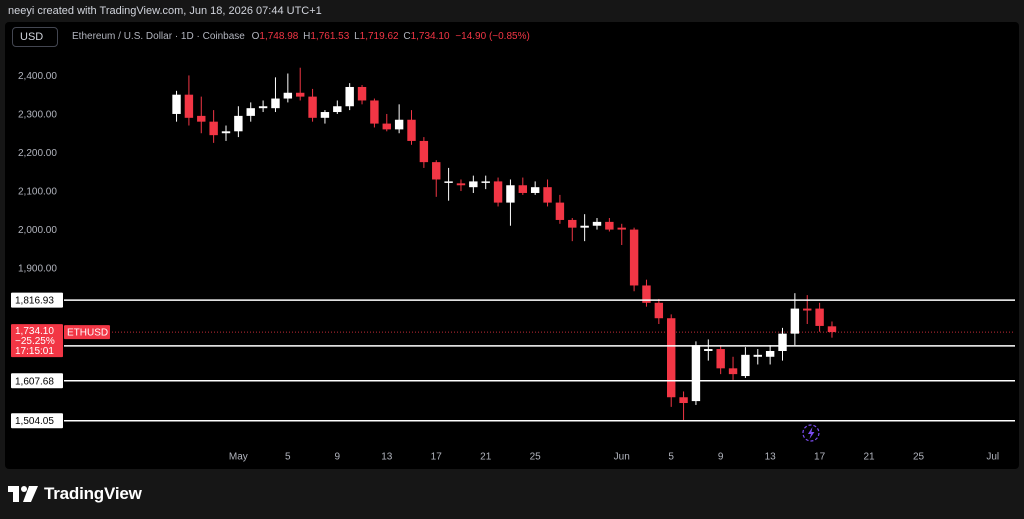 The height and width of the screenshot is (519, 1024). What do you see at coordinates (992, 457) in the screenshot?
I see `x-tick-label: Jul` at bounding box center [992, 457].